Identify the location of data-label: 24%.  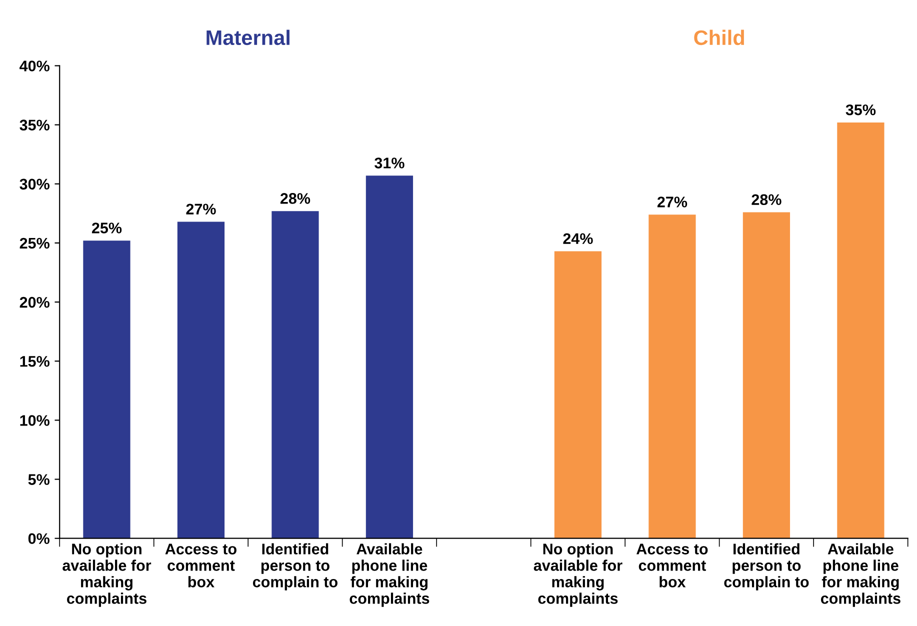
(578, 238).